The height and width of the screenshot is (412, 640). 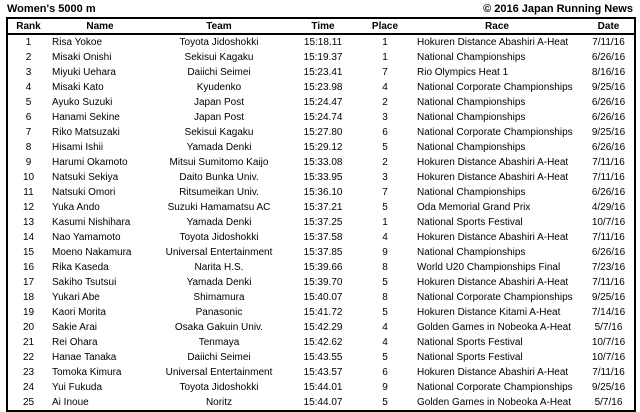 What do you see at coordinates (219, 132) in the screenshot?
I see `cell-team: Sekisui Kagaku` at bounding box center [219, 132].